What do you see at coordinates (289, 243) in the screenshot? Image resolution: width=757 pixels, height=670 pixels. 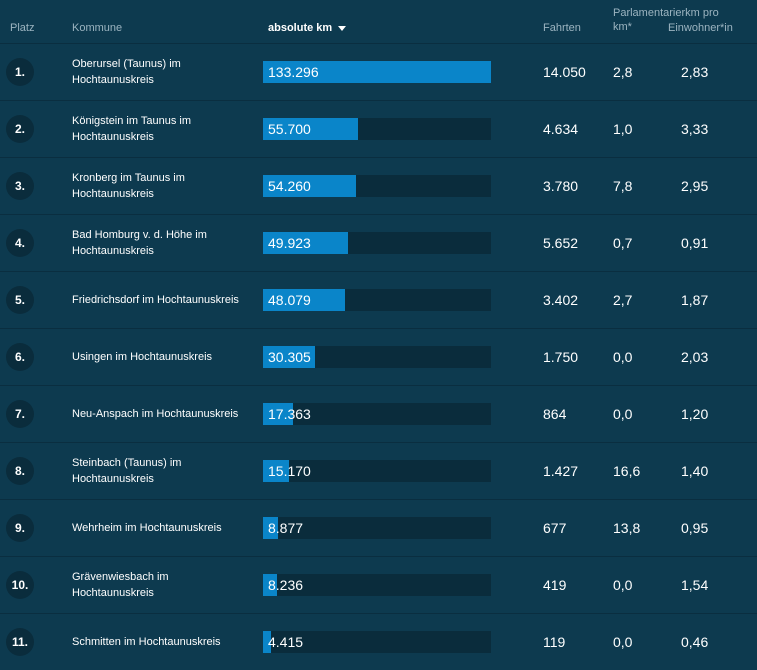 I see `km-value: 49.923` at bounding box center [289, 243].